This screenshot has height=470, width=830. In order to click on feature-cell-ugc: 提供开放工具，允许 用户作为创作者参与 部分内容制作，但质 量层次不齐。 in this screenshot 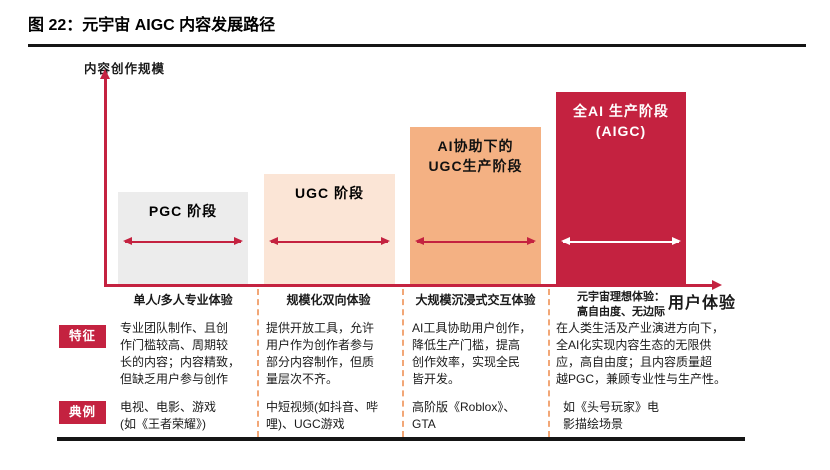, I will do `click(320, 353)`.